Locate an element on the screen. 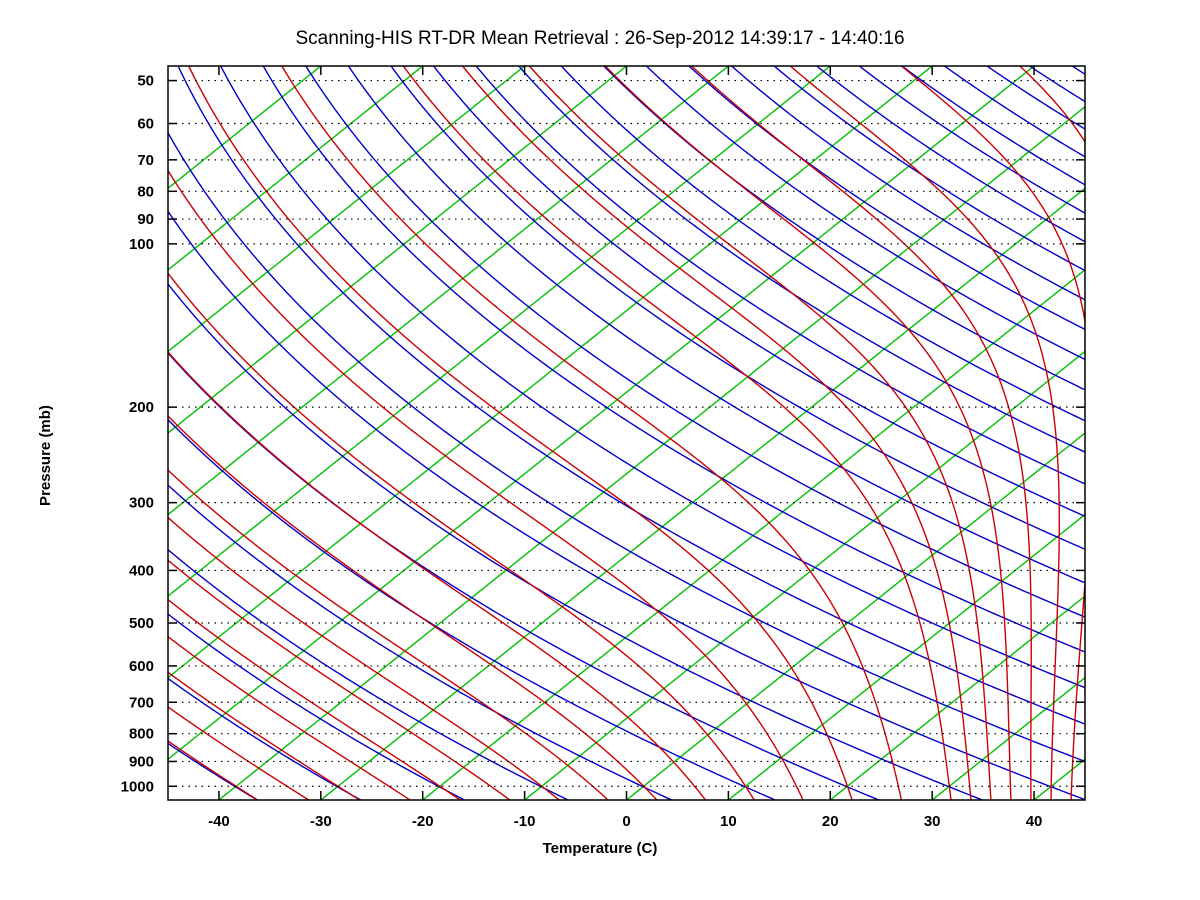 The image size is (1200, 900). x-axis-label: Temperature (C) is located at coordinates (600, 848).